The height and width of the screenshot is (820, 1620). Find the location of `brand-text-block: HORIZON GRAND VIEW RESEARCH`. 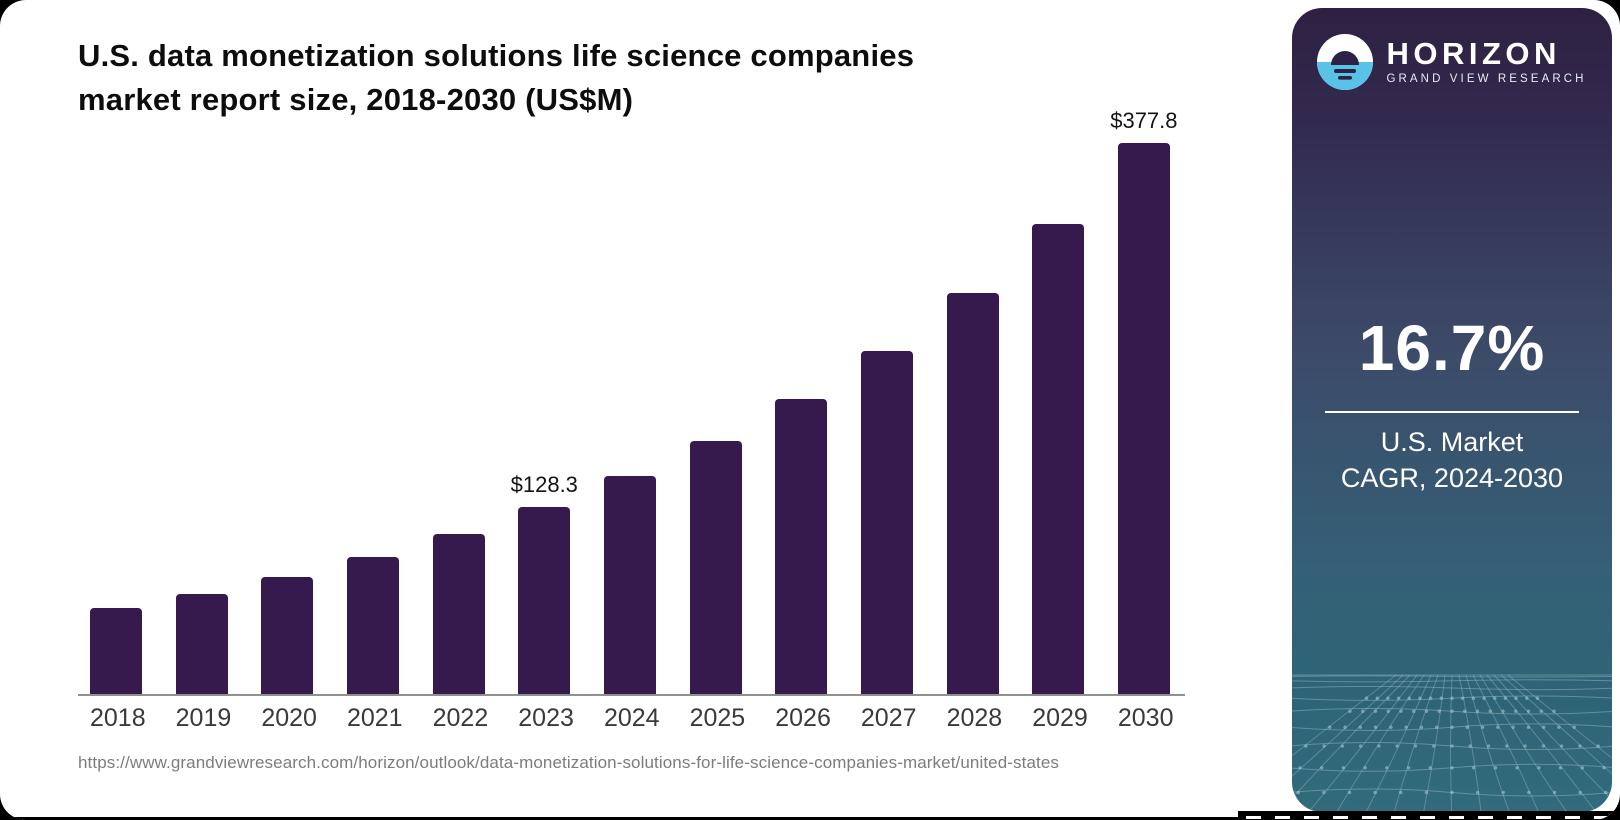

brand-text-block: HORIZON GRAND VIEW RESEARCH is located at coordinates (1486, 62).